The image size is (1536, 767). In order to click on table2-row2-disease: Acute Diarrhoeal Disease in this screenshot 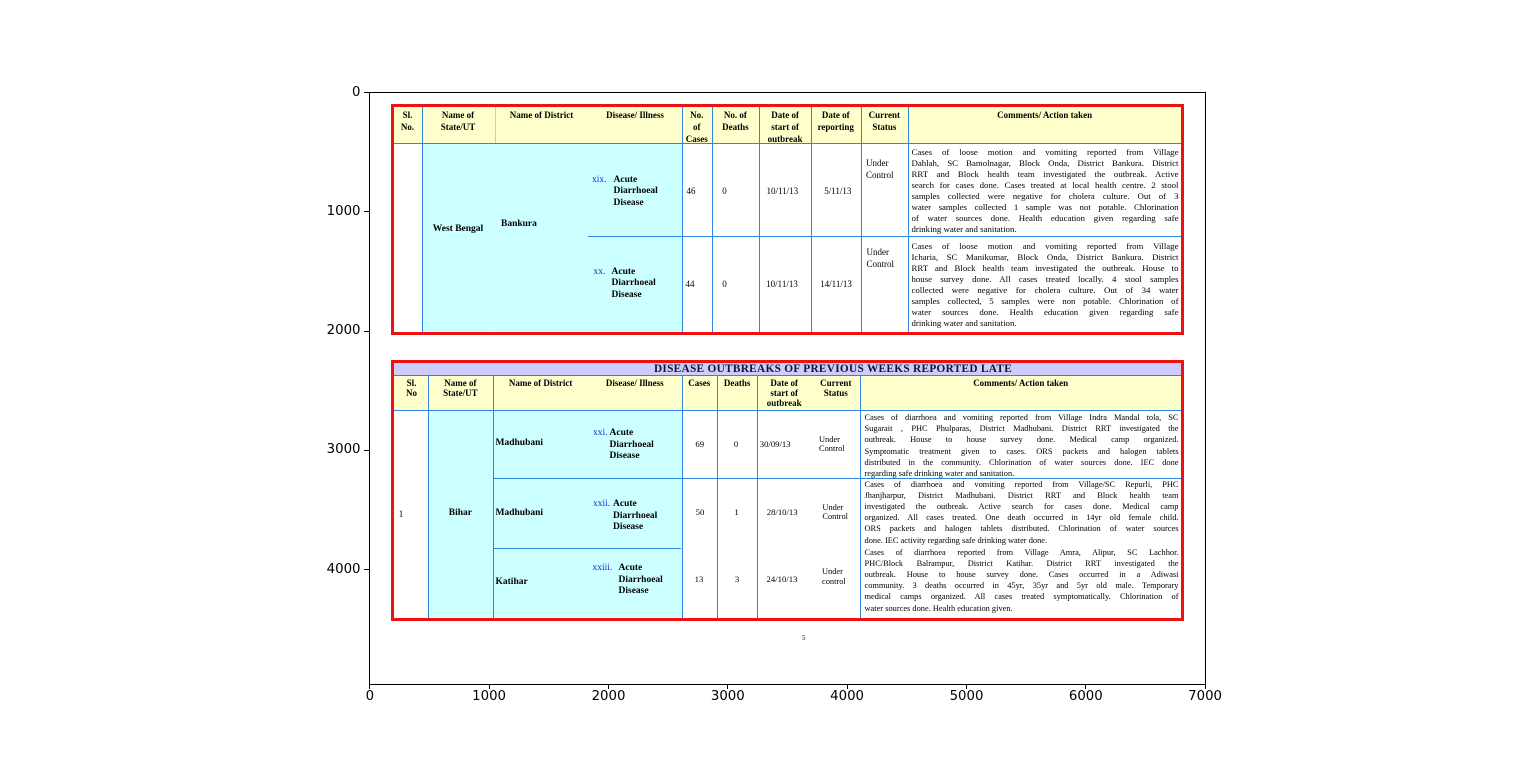, I will do `click(635, 515)`.